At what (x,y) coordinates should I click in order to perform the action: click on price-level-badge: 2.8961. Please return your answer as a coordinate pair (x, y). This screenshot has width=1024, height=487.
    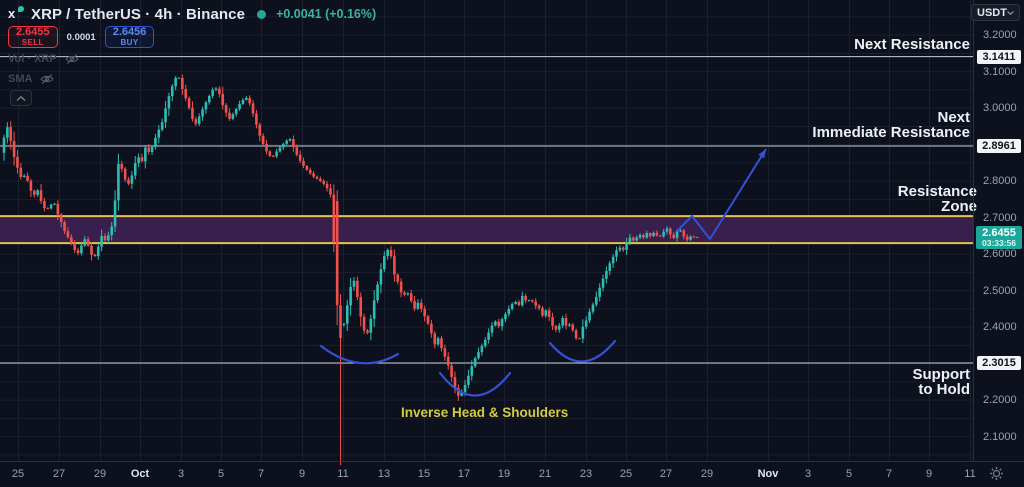
    Looking at the image, I should click on (999, 146).